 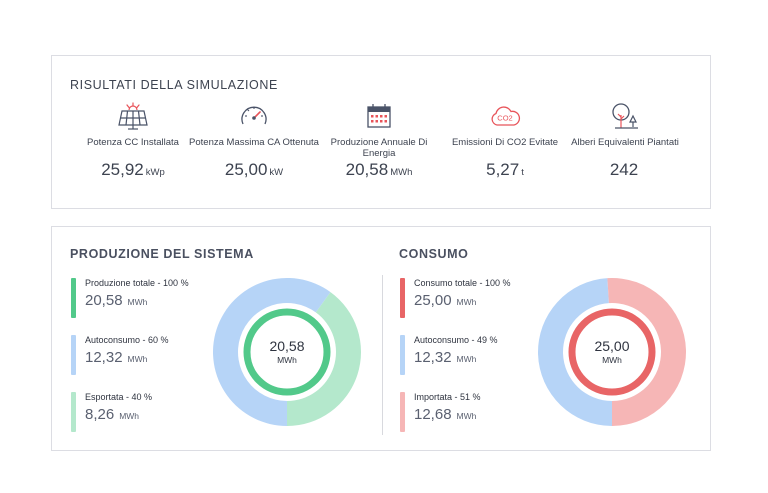 I want to click on donut-center-value: 25,00, so click(x=612, y=346).